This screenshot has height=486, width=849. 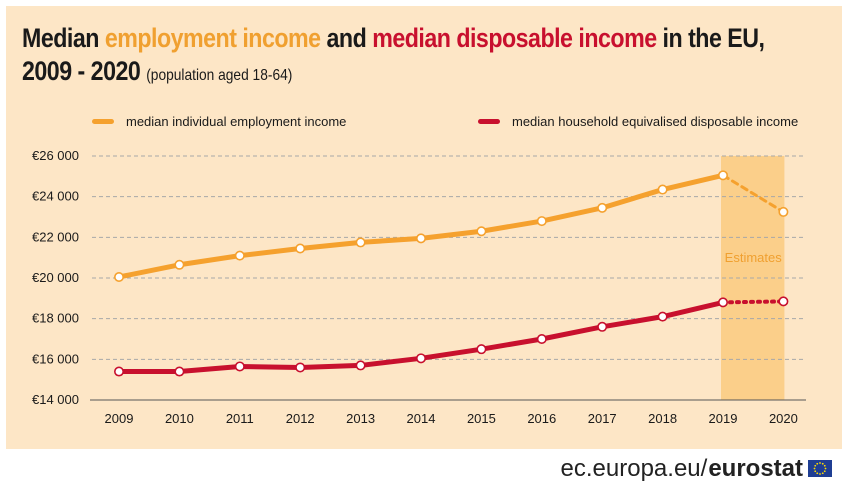 I want to click on y-tick-label: €26 000, so click(x=55, y=155).